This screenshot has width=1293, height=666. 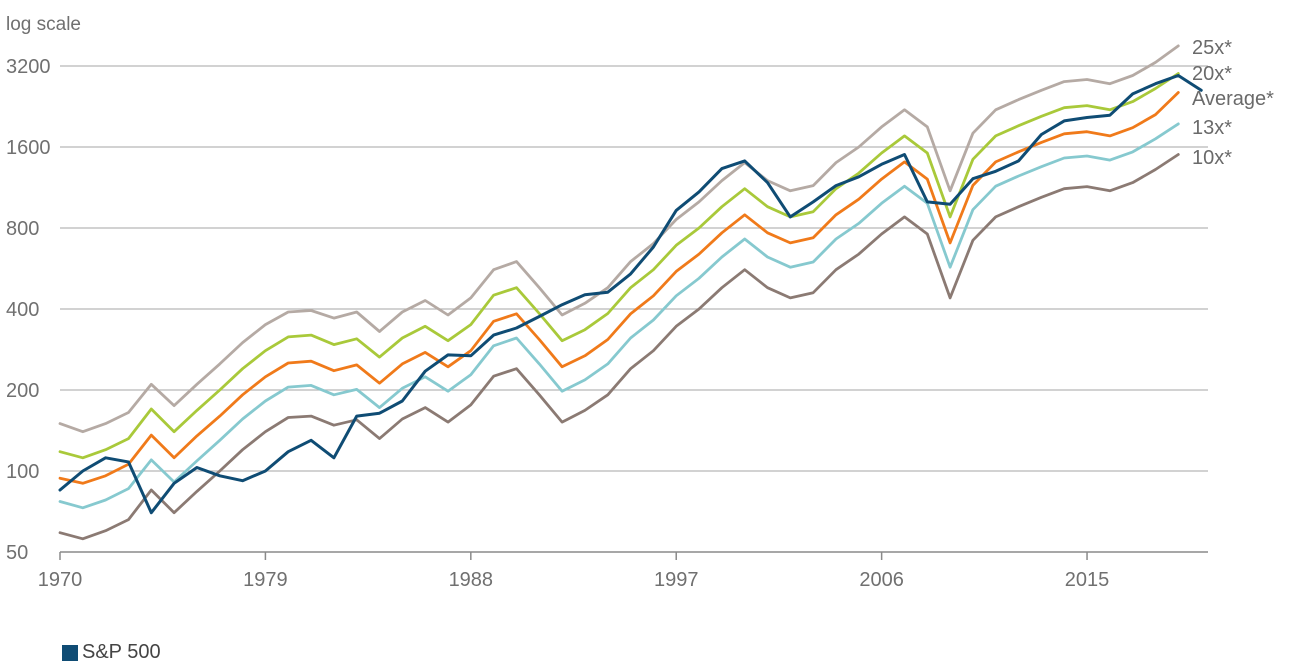 I want to click on y-tick-label-1600: 1600, so click(x=28, y=148).